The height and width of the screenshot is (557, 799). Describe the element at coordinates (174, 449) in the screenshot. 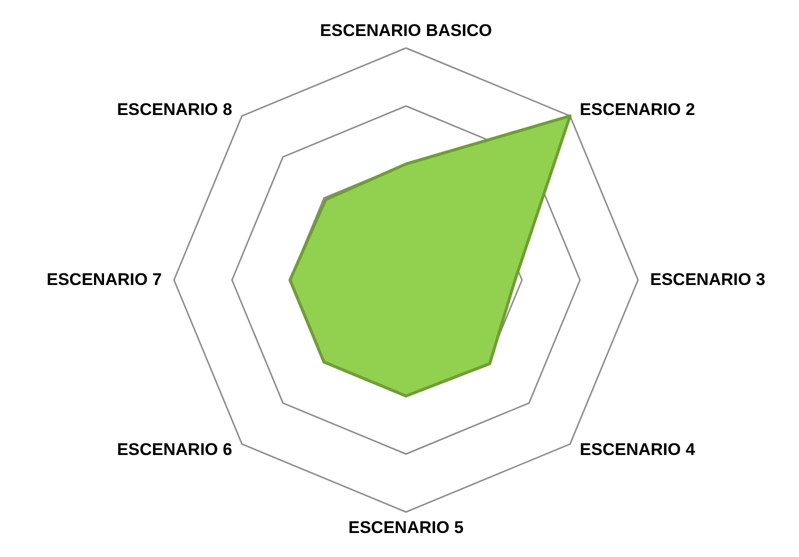

I see `spoke-label: ESCENARIO 6` at that location.